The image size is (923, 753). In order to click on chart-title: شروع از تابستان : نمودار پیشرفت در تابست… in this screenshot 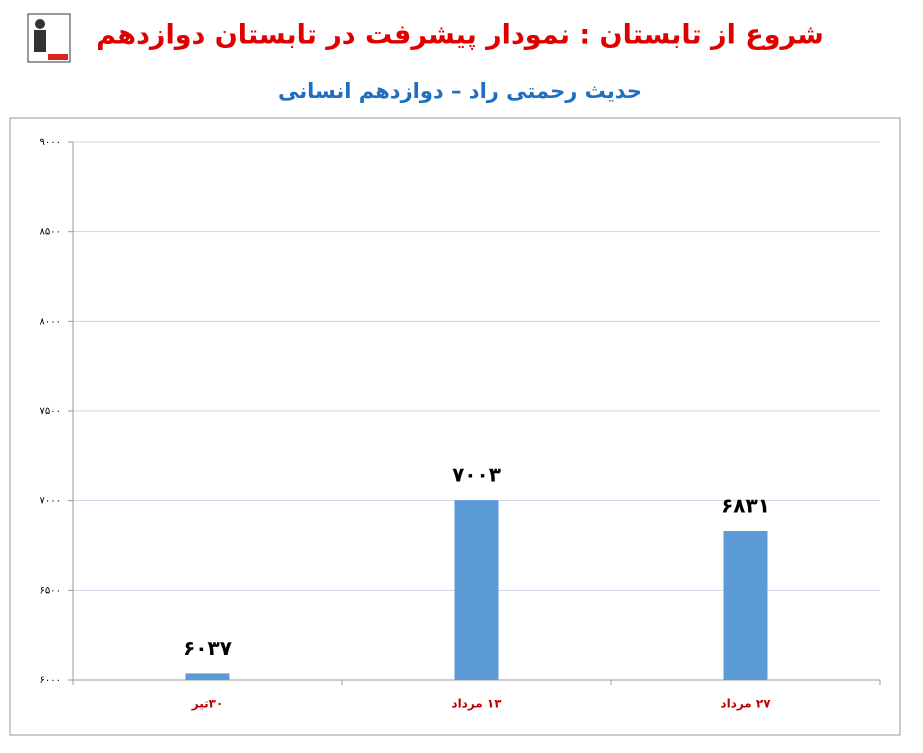, I will do `click(460, 35)`.